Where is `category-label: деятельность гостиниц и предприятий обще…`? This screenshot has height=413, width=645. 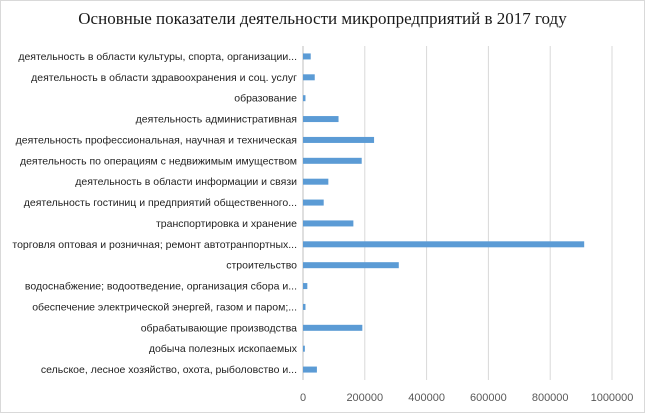
category-label: деятельность гостиниц и предприятий обще… is located at coordinates (160, 203).